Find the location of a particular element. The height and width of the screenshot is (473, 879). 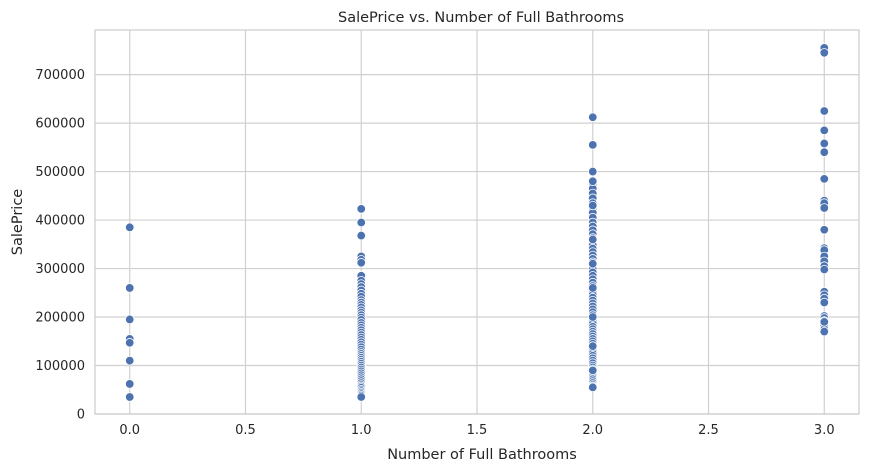

y-tick-label: 500000 is located at coordinates (60, 172).